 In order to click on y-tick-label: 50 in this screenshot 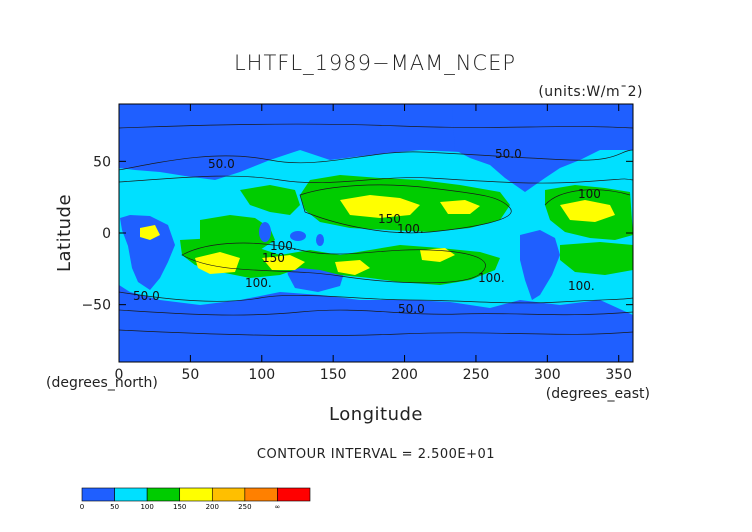, I will do `click(102, 162)`.